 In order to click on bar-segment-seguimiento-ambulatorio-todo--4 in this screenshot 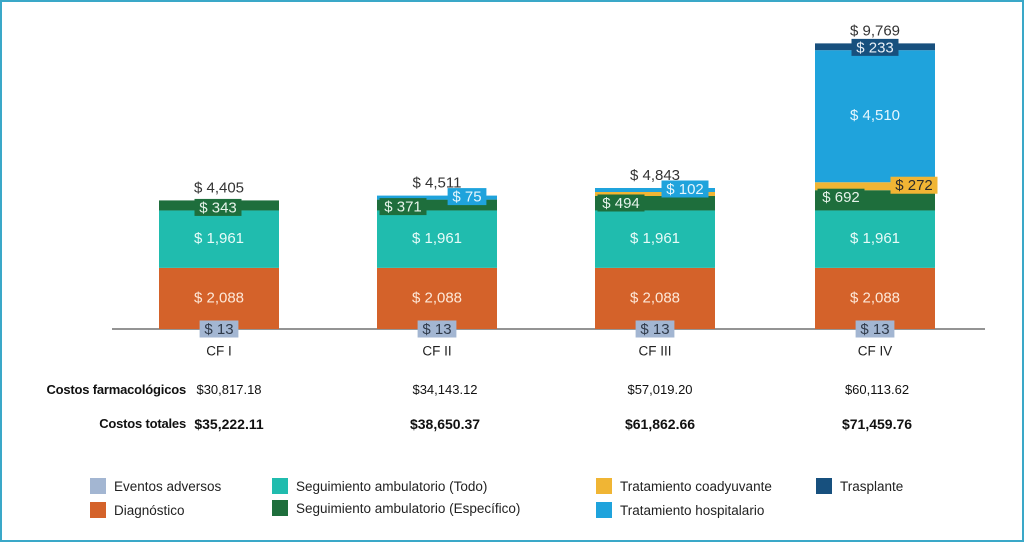, I will do `click(875, 239)`.